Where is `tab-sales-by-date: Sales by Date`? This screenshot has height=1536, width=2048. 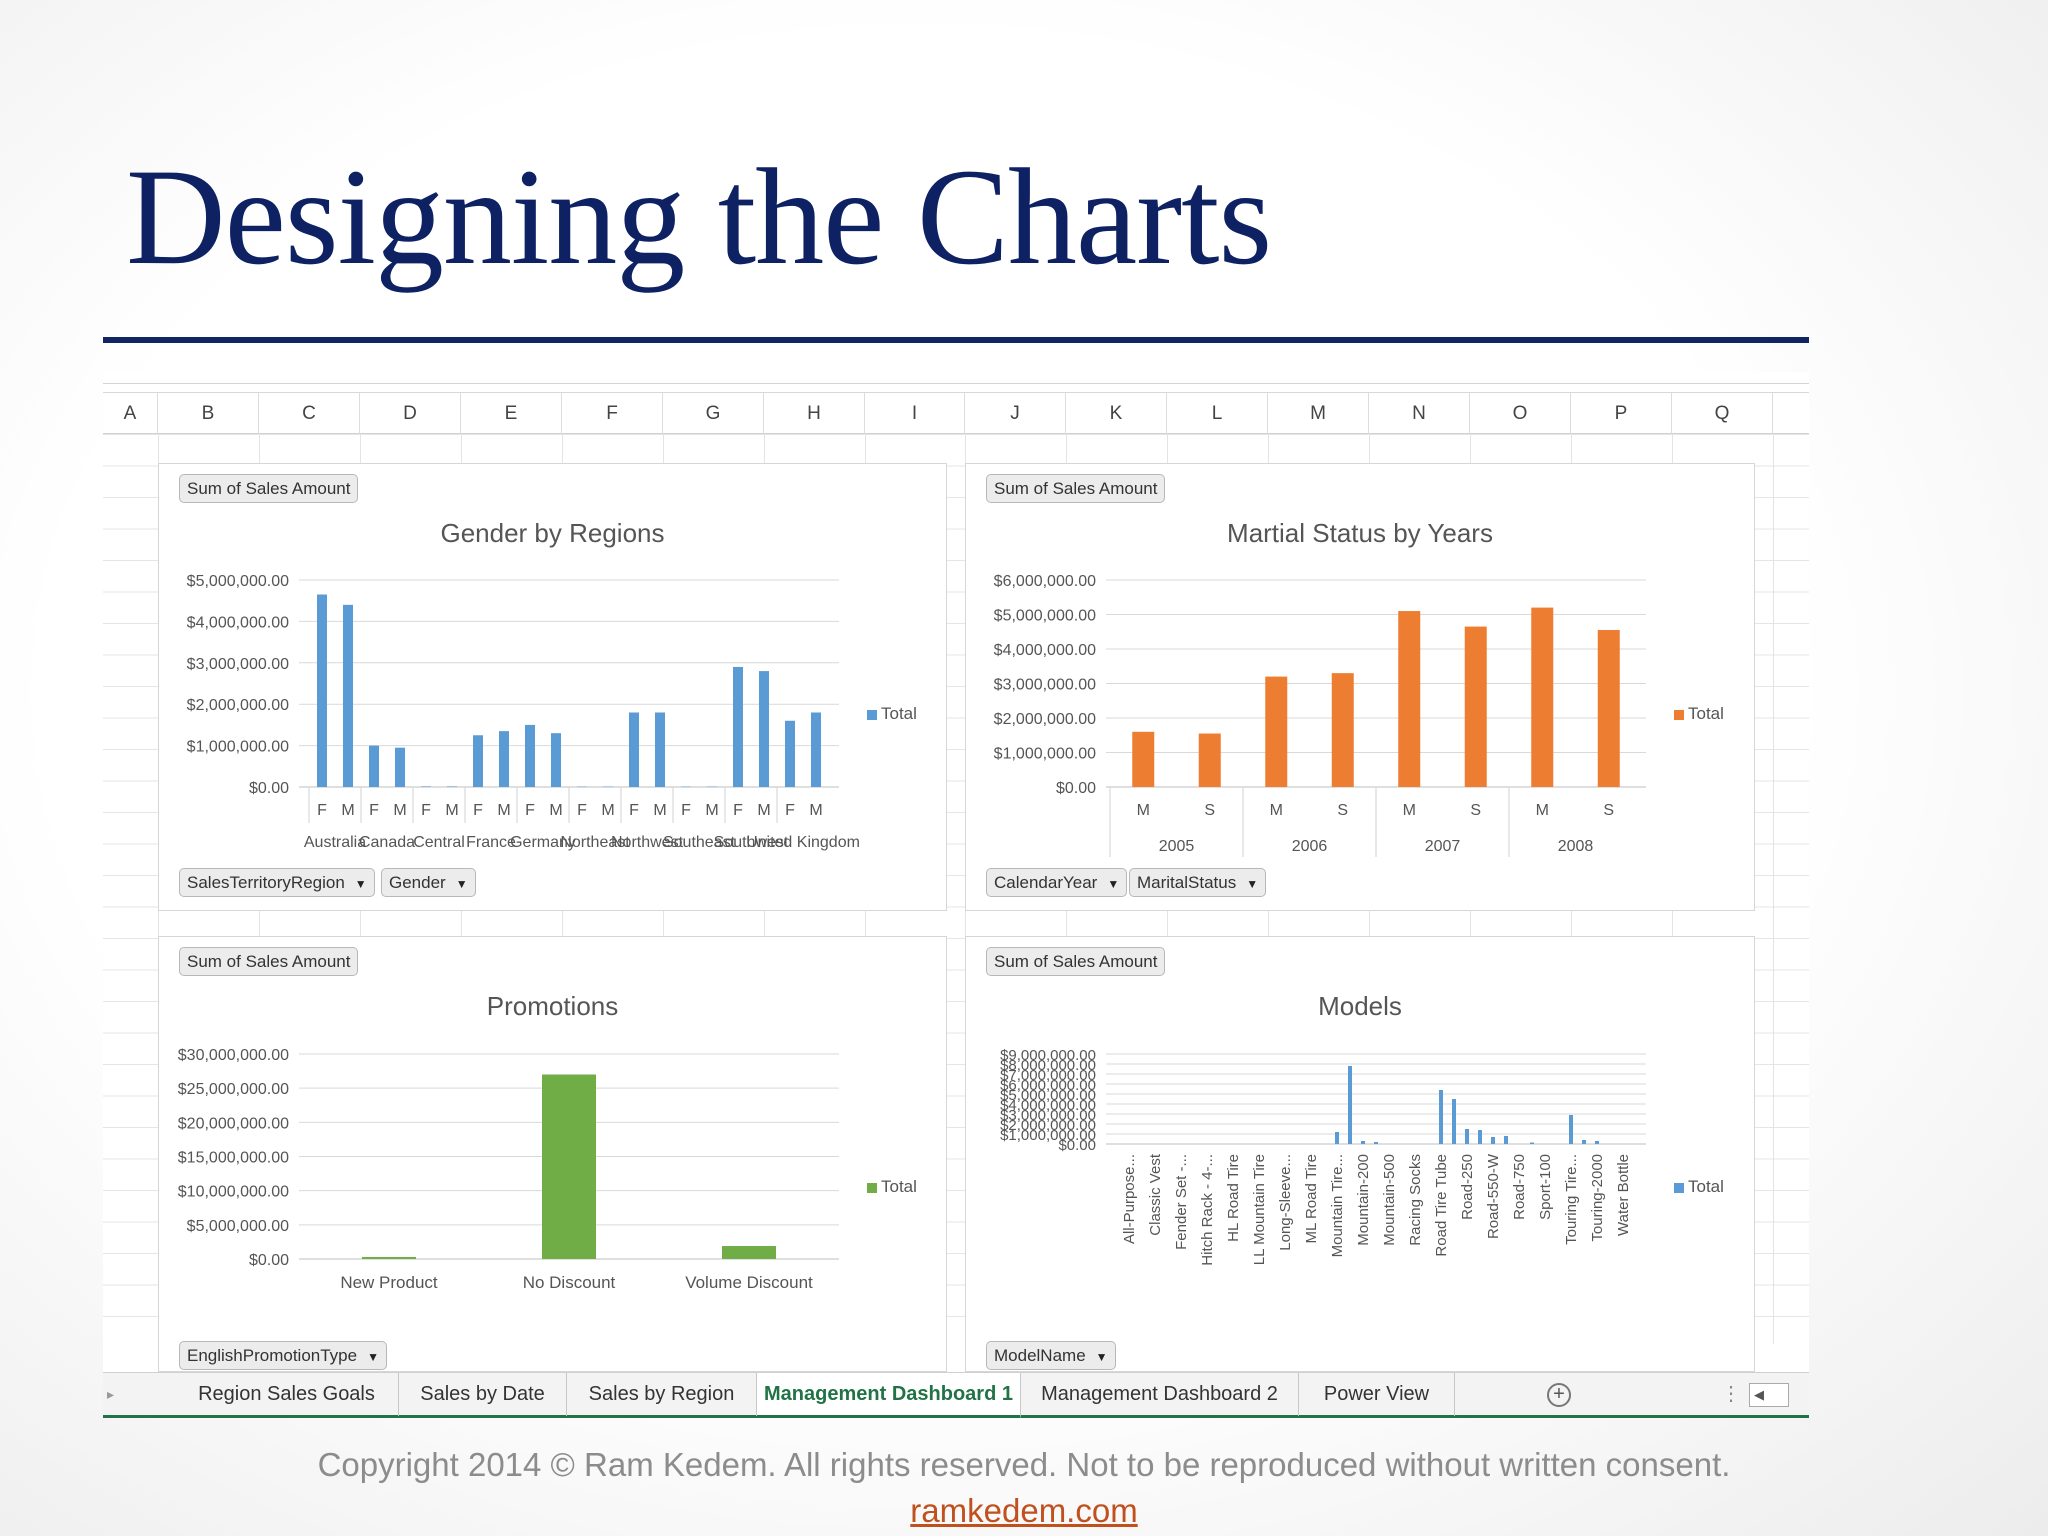
tab-sales-by-date: Sales by Date is located at coordinates (483, 1394).